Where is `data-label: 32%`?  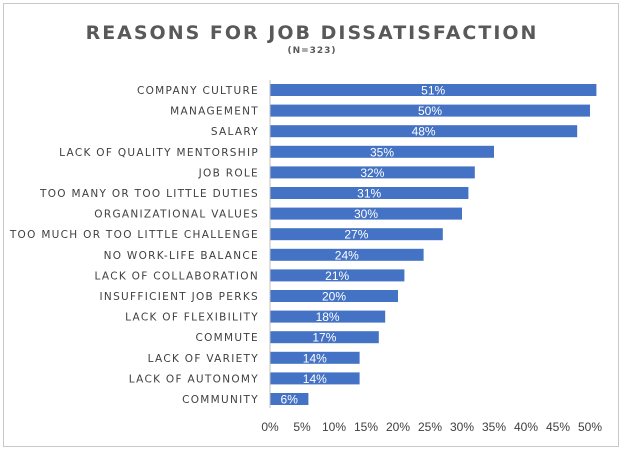
data-label: 32% is located at coordinates (372, 173).